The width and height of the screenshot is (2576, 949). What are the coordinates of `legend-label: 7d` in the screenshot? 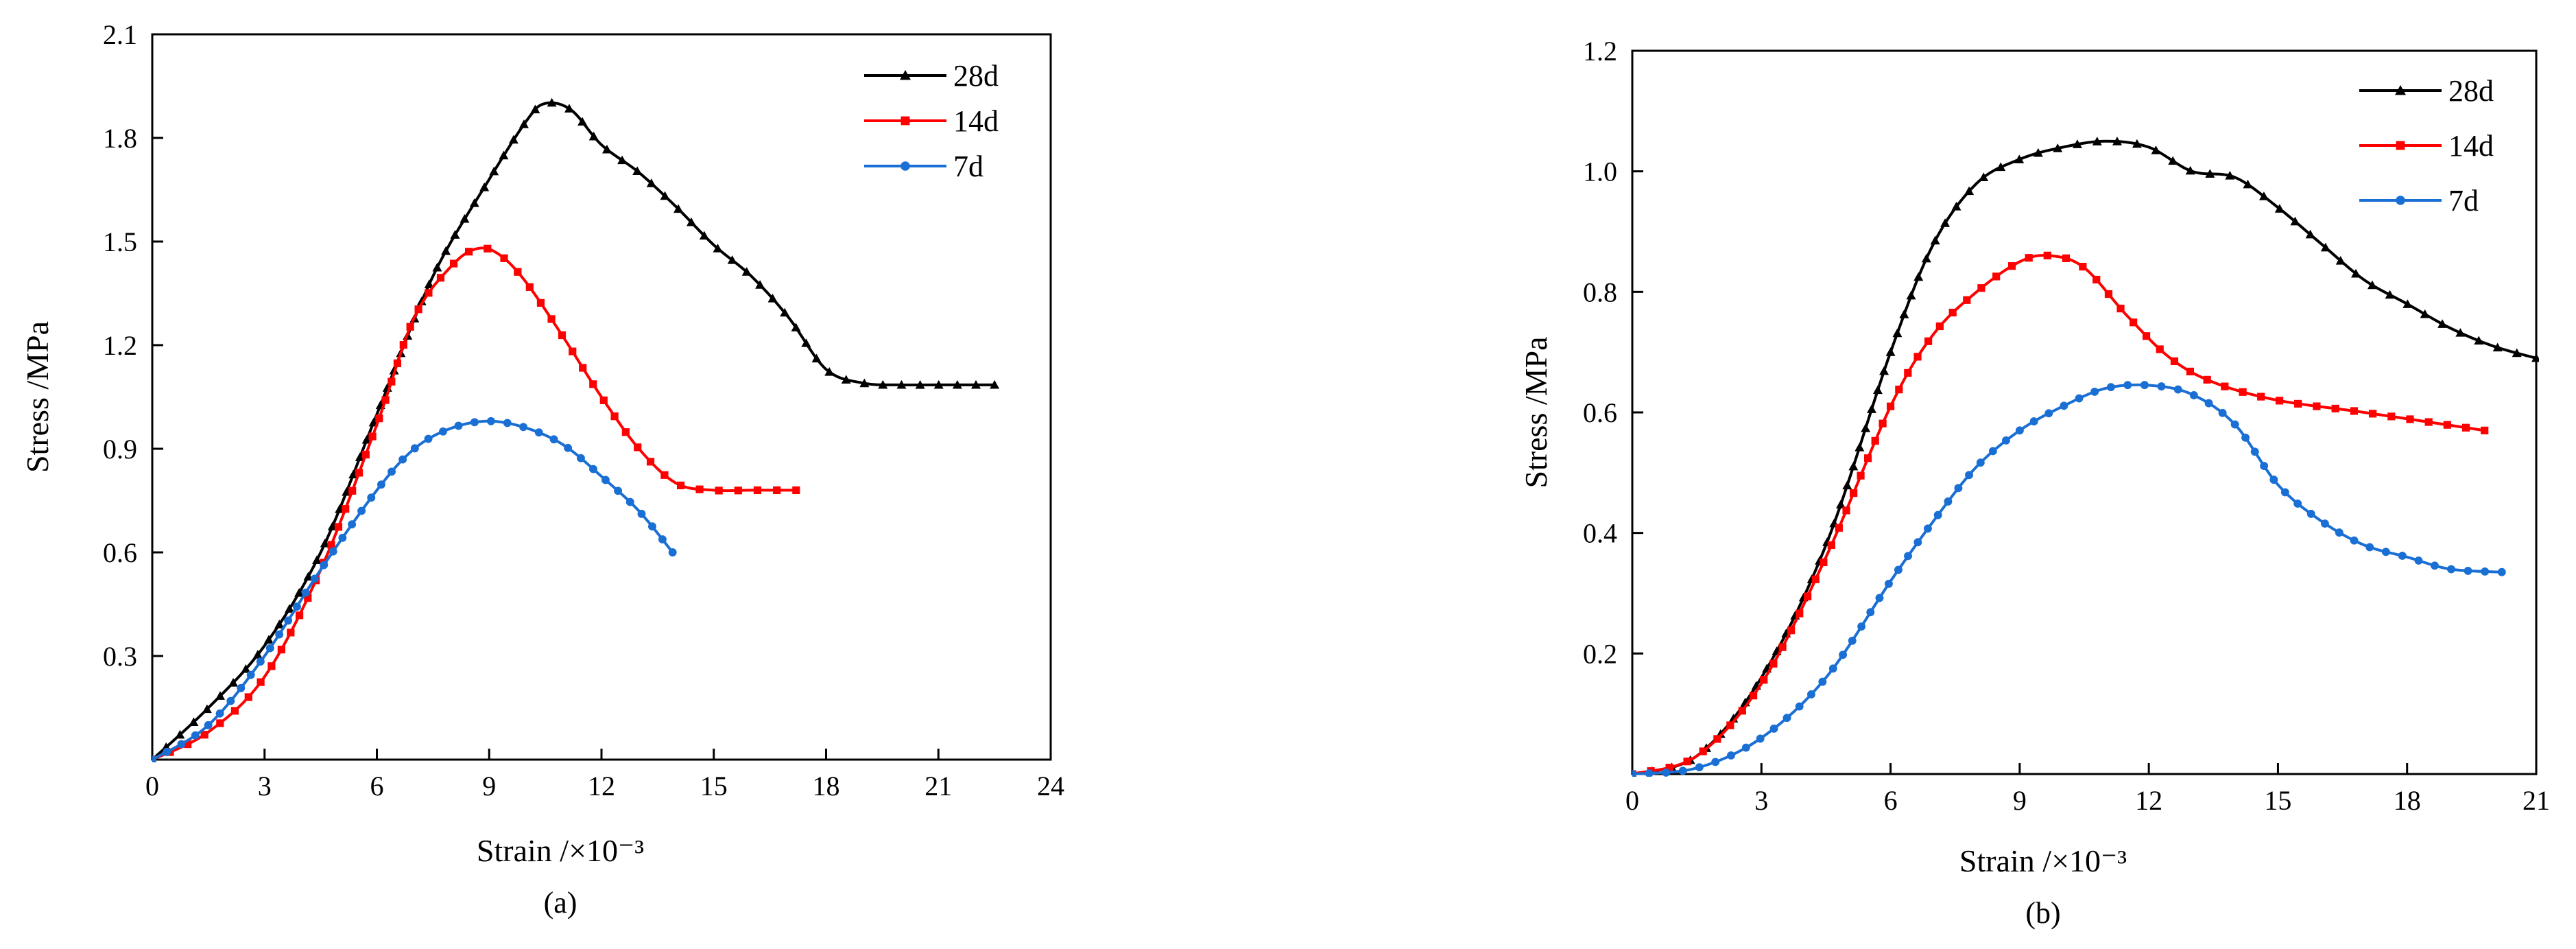 It's located at (968, 166).